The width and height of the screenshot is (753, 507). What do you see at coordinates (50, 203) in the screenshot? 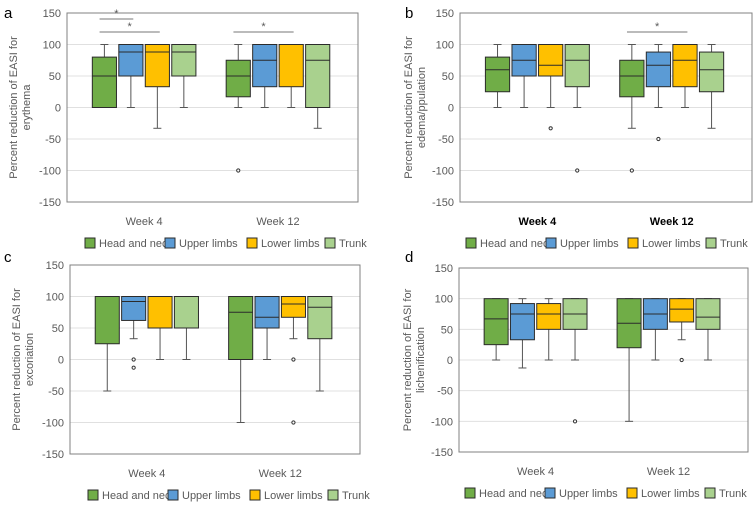
I see `y-tick-label: -150` at bounding box center [50, 203].